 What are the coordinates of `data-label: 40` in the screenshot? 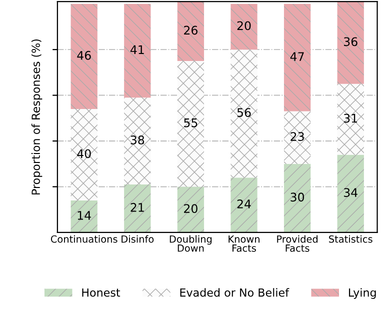 It's located at (84, 153).